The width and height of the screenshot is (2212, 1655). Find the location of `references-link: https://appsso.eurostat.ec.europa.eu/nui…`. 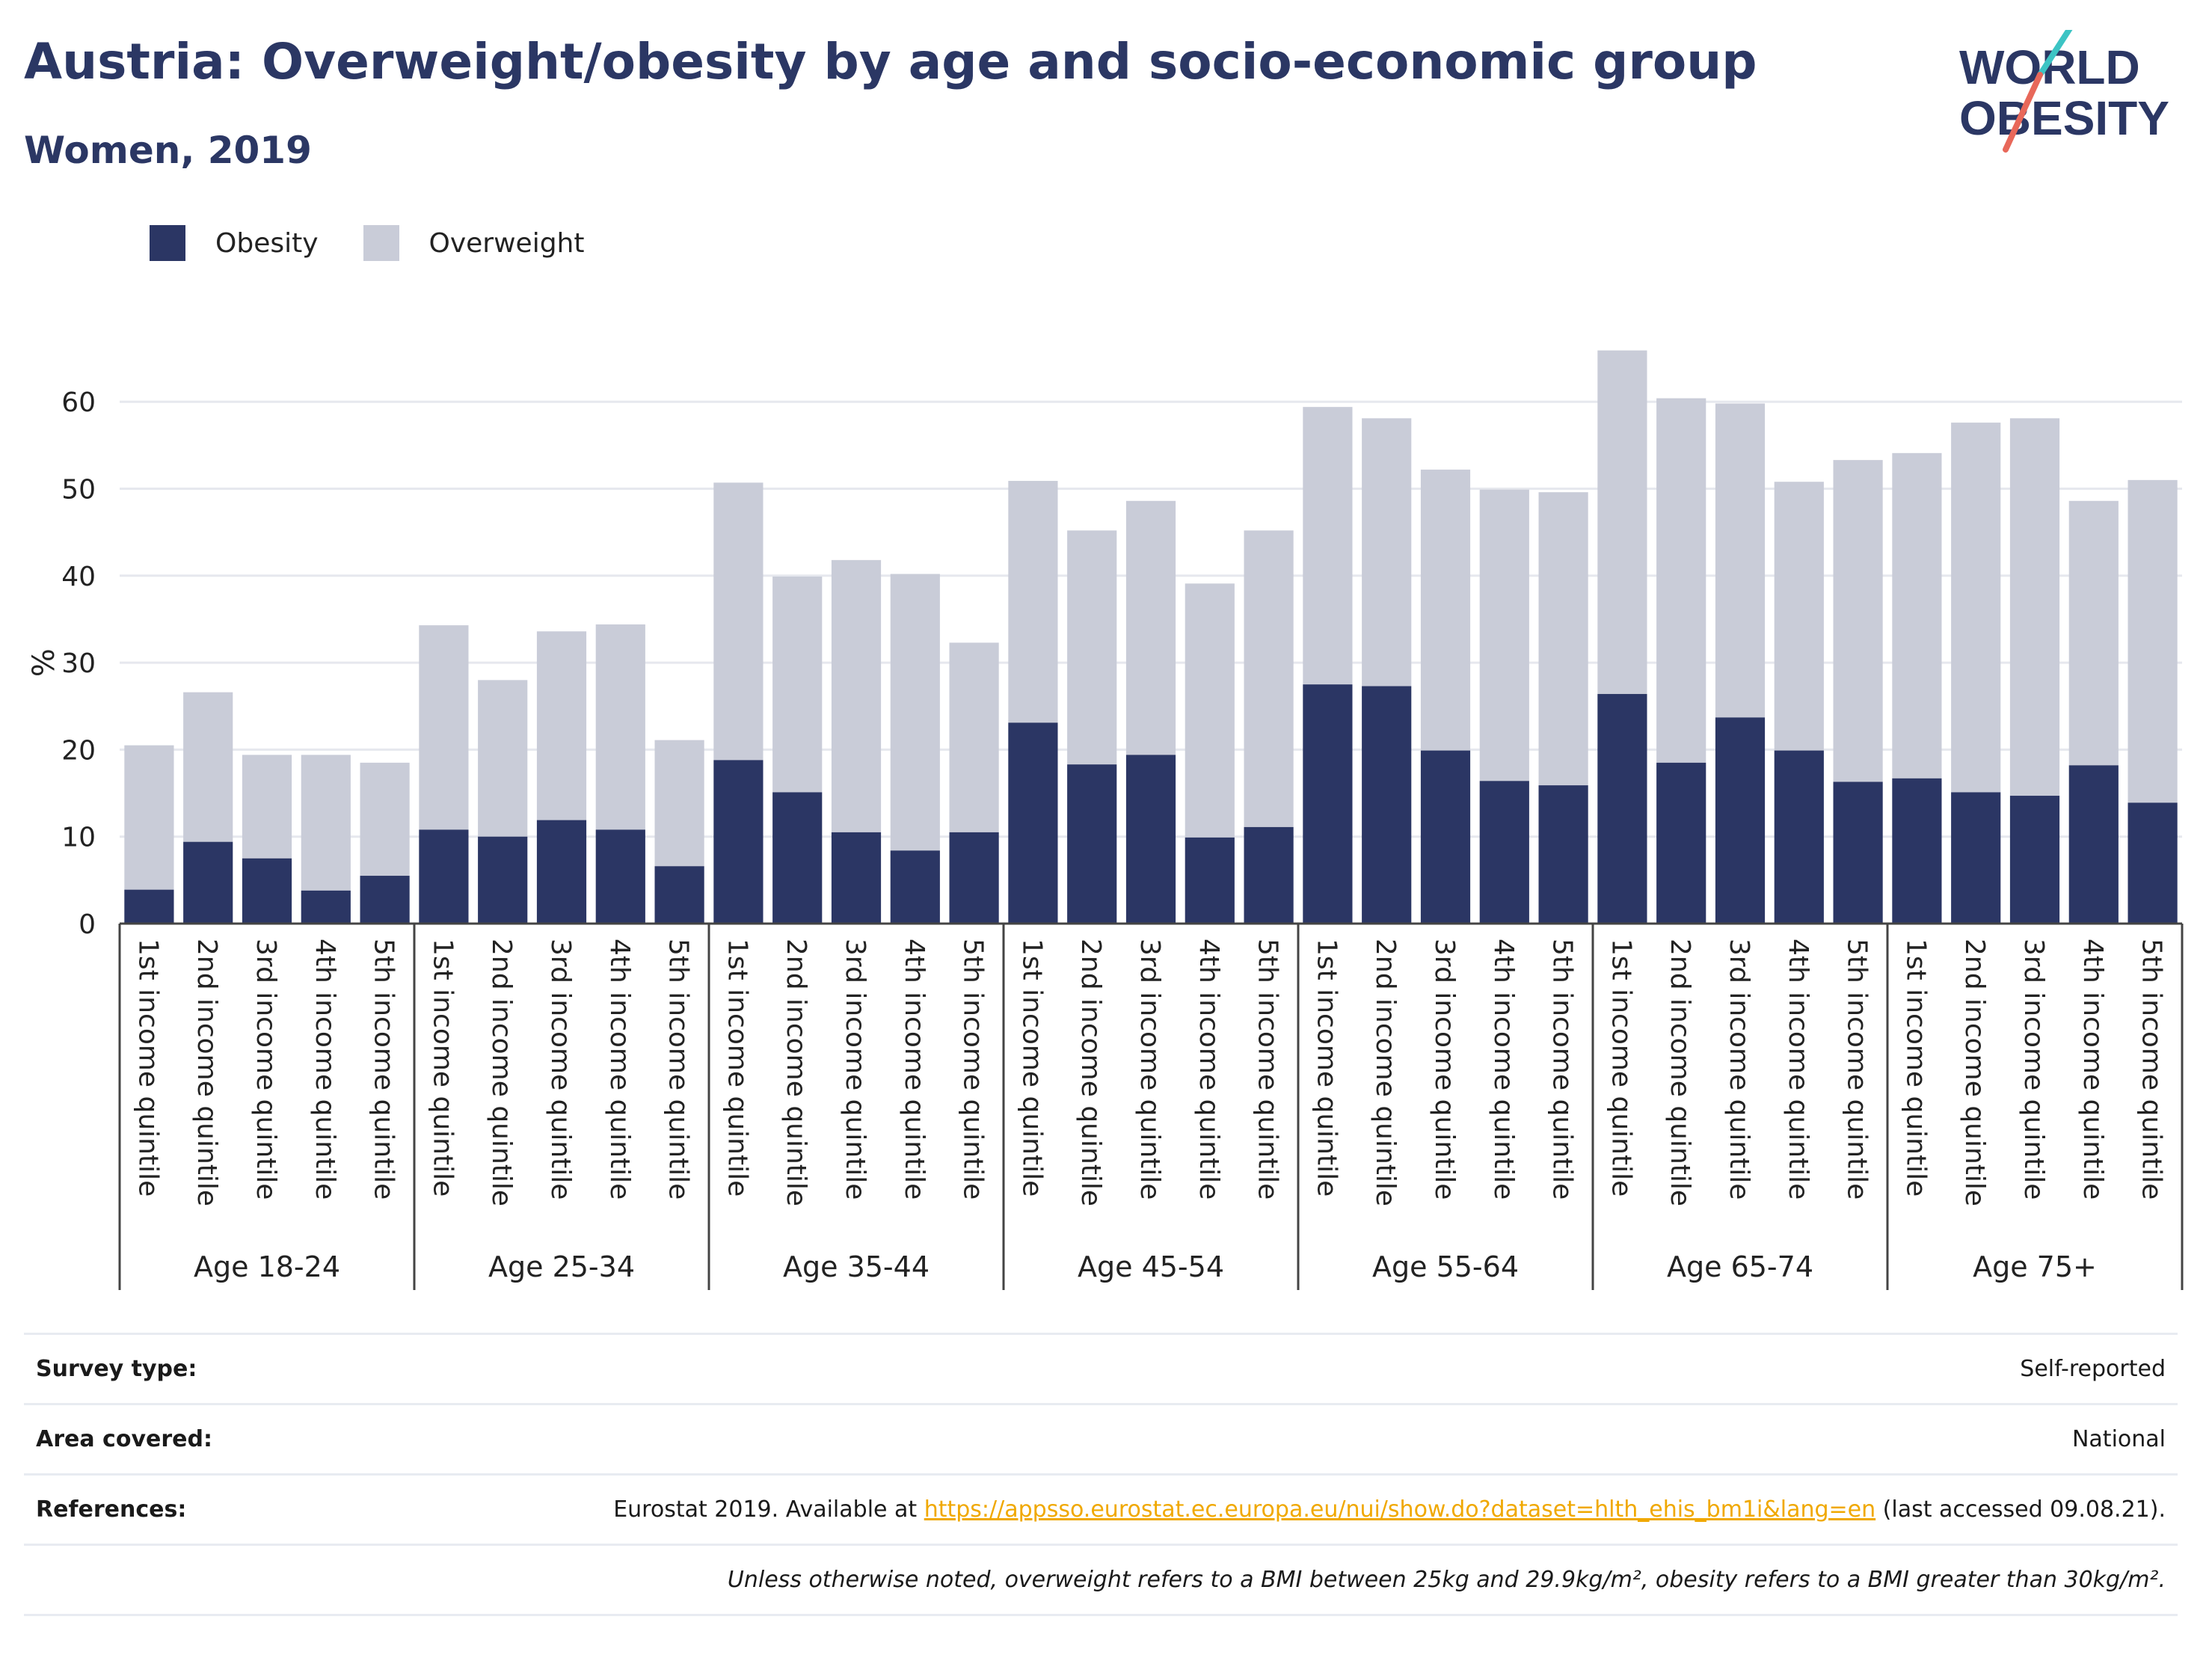

references-link: https://appsso.eurostat.ec.europa.eu/nui… is located at coordinates (1400, 1509).